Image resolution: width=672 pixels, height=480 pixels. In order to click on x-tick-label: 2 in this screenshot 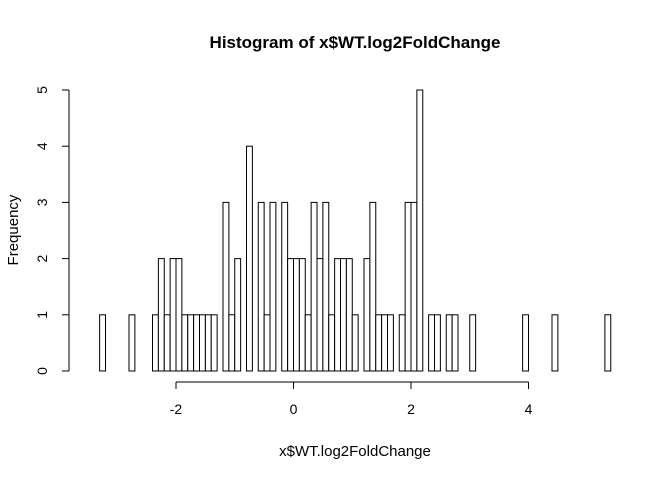, I will do `click(411, 409)`.